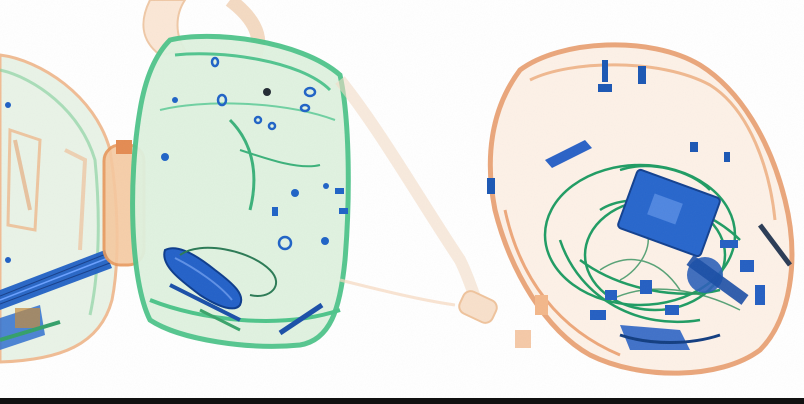 The image size is (804, 404). Describe the element at coordinates (402, 401) in the screenshot. I see `scanner-edge-band` at that location.